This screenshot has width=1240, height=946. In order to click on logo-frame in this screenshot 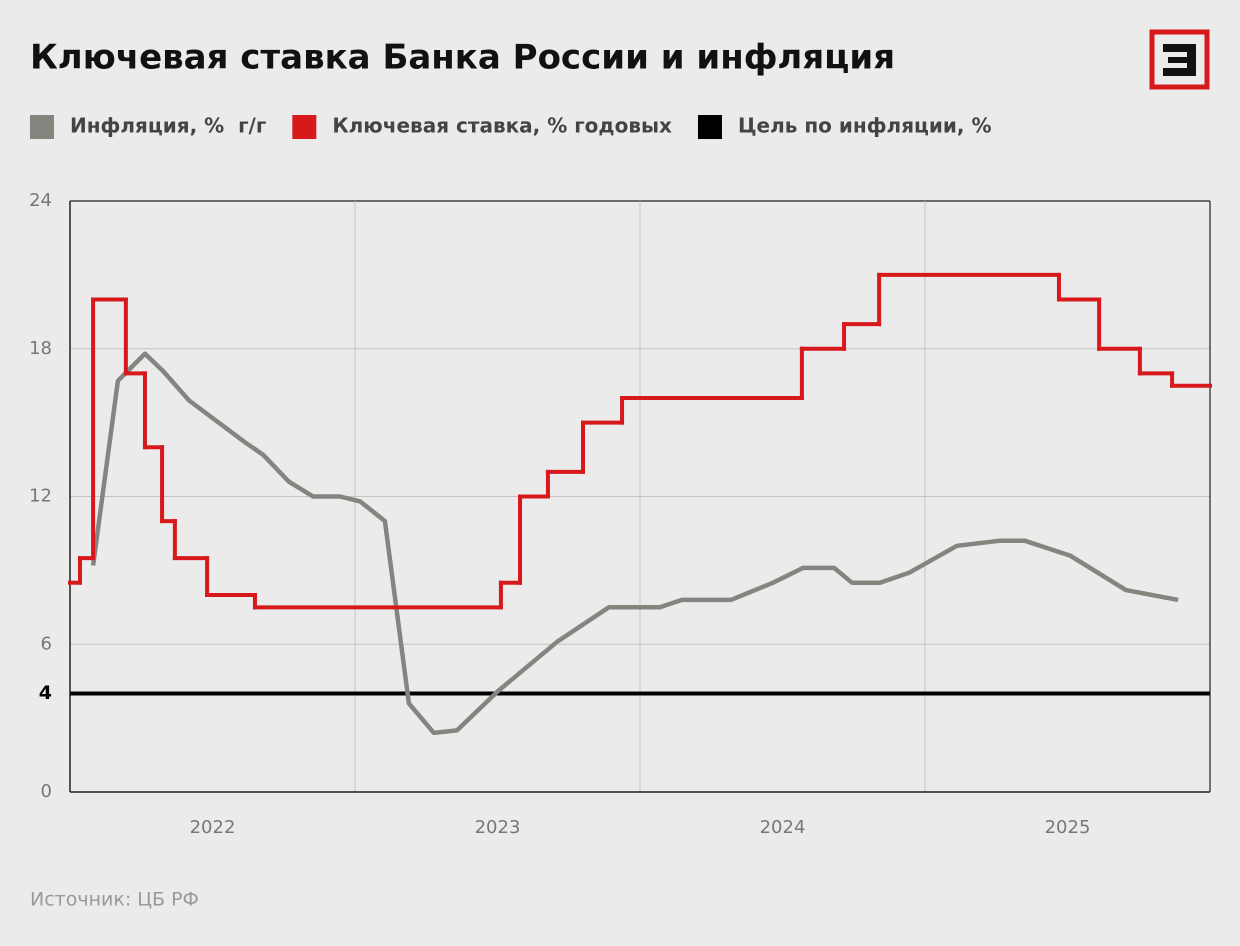, I will do `click(1179, 59)`.